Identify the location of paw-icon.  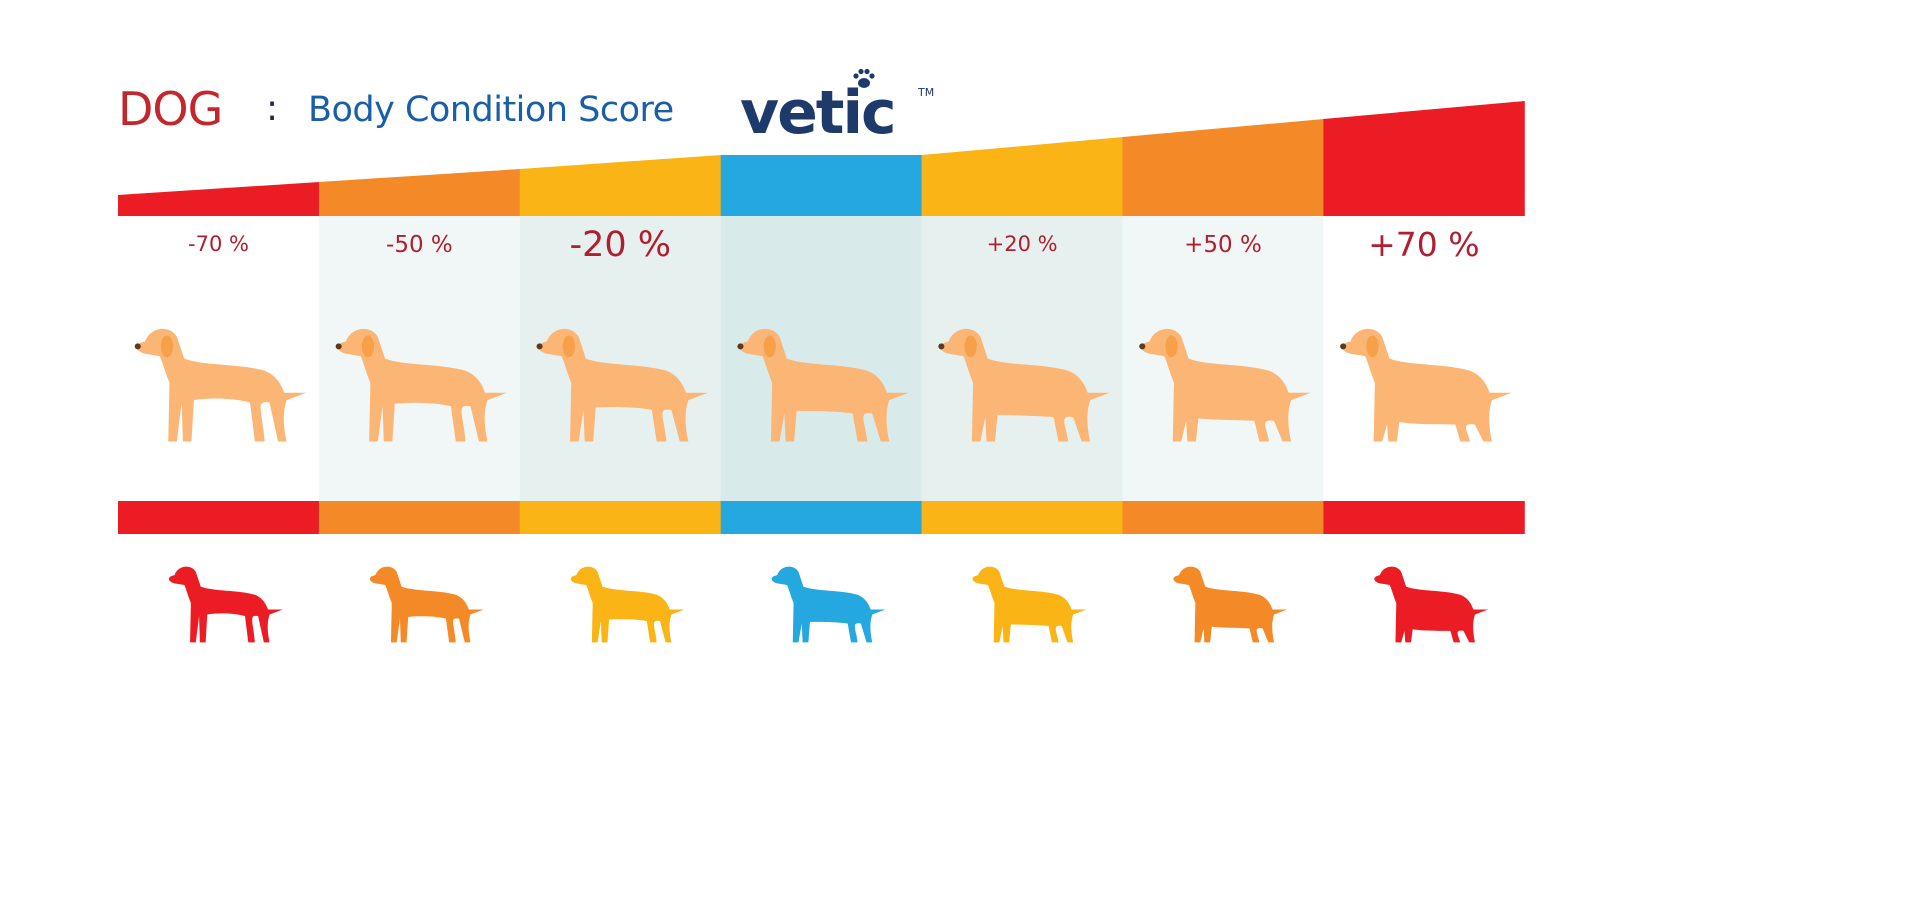
(864, 78).